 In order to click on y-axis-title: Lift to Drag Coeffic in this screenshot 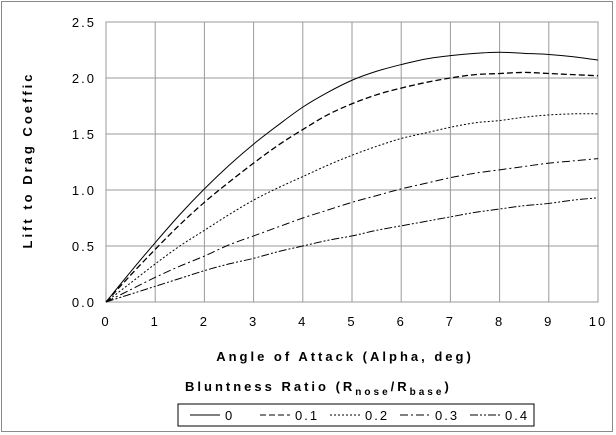, I will do `click(27, 160)`.